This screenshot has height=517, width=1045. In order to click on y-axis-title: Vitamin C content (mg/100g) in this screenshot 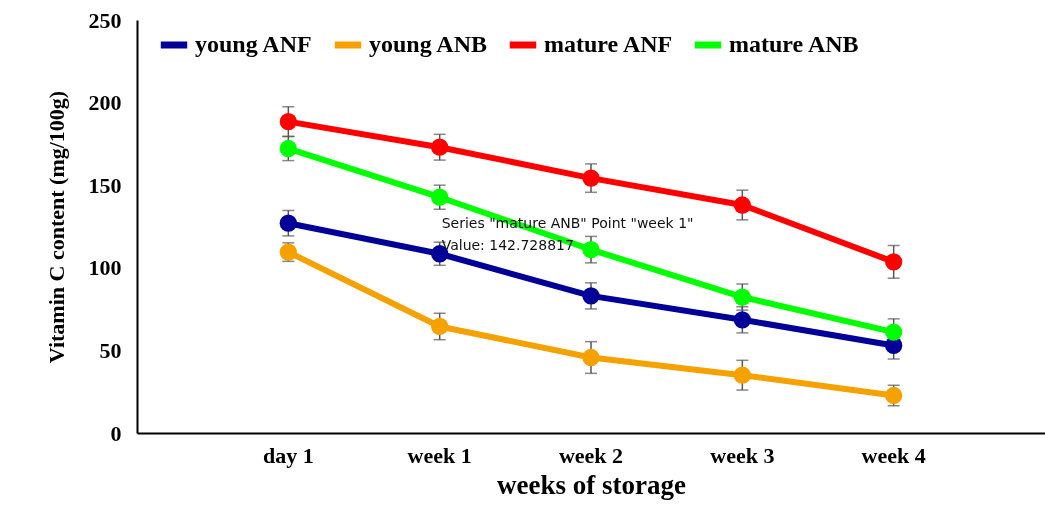, I will do `click(56, 227)`.